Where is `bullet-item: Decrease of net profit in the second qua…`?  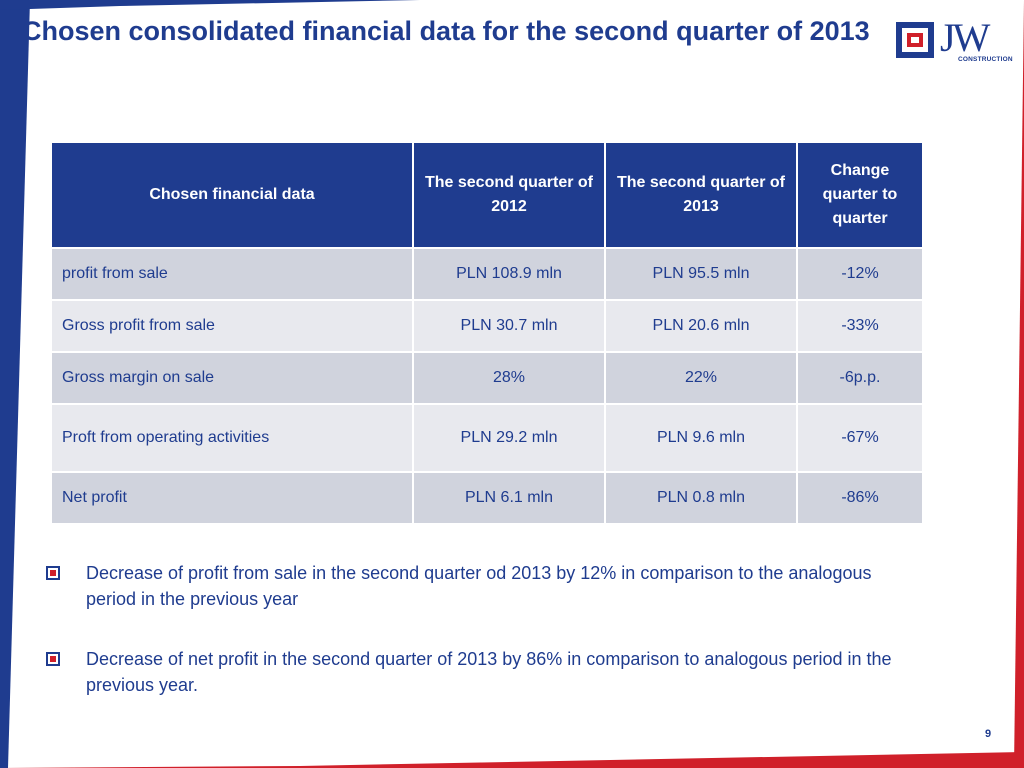
bullet-item: Decrease of net profit in the second qua… is located at coordinates (486, 672).